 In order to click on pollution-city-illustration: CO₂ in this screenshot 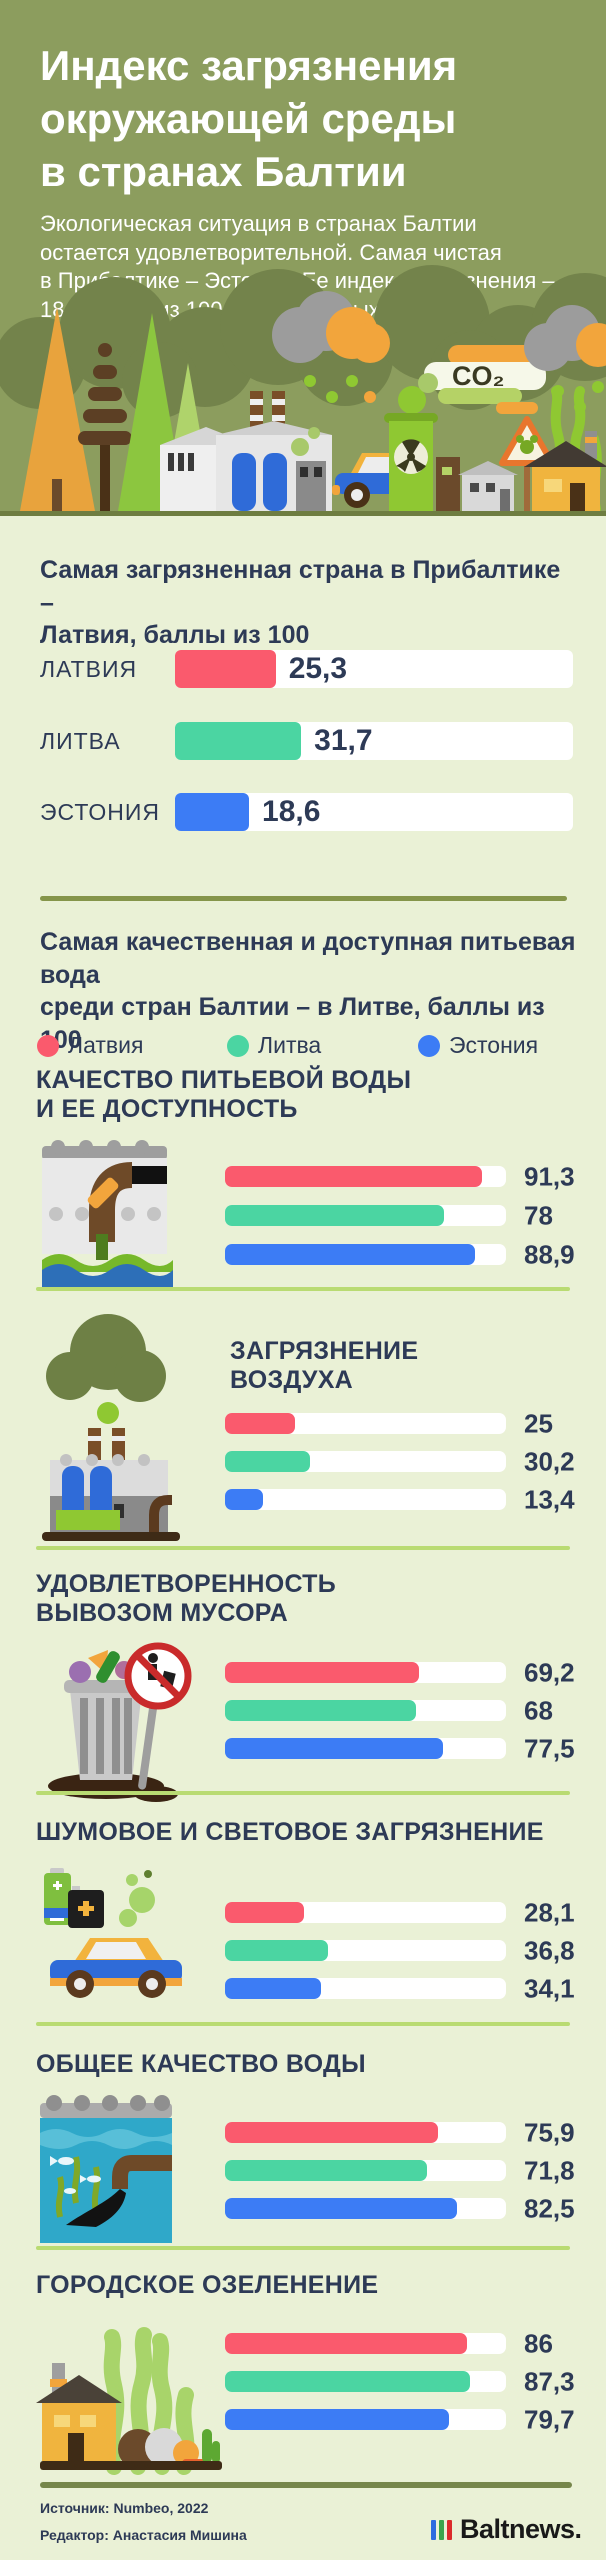, I will do `click(303, 388)`.